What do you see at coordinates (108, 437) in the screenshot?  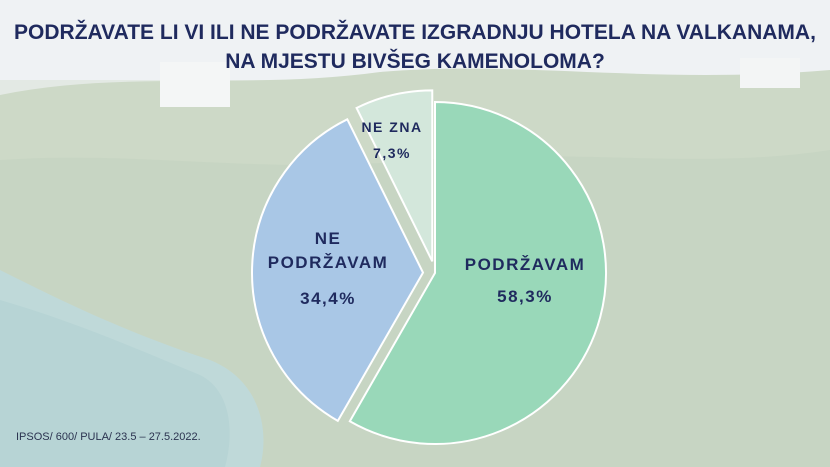 I see `source-note: IPSOS/ 600/ PULA/ 23.5 – 27.5.2022.` at bounding box center [108, 437].